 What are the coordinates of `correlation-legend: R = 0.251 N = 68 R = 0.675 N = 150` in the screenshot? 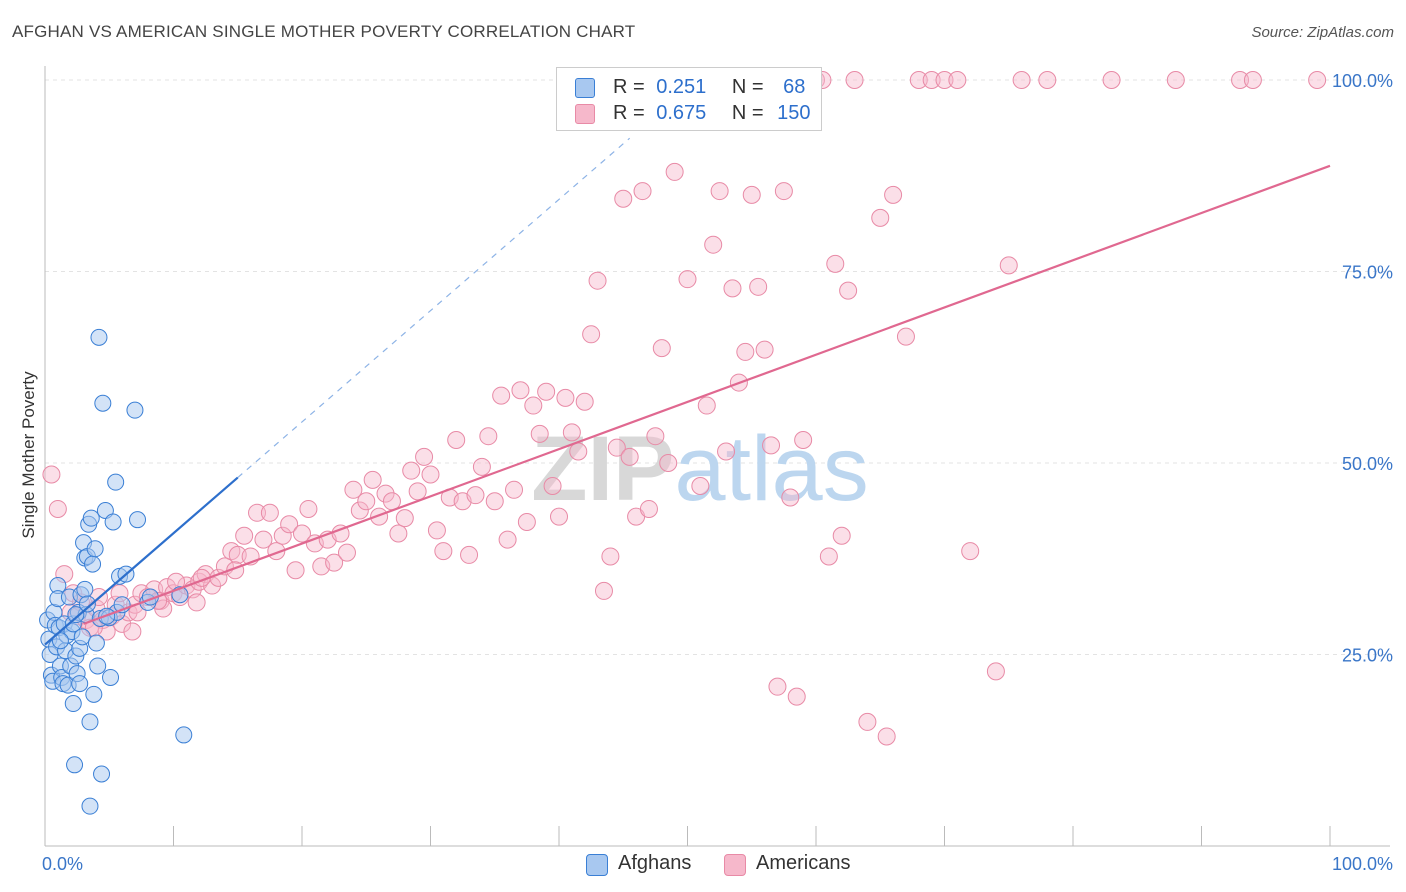 It's located at (689, 99).